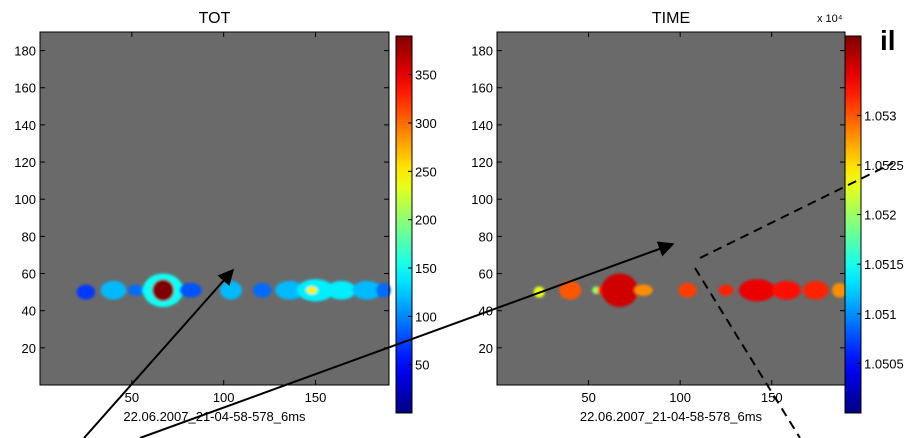 The width and height of the screenshot is (918, 438). Describe the element at coordinates (426, 268) in the screenshot. I see `colorbar-tick-label: 150` at that location.